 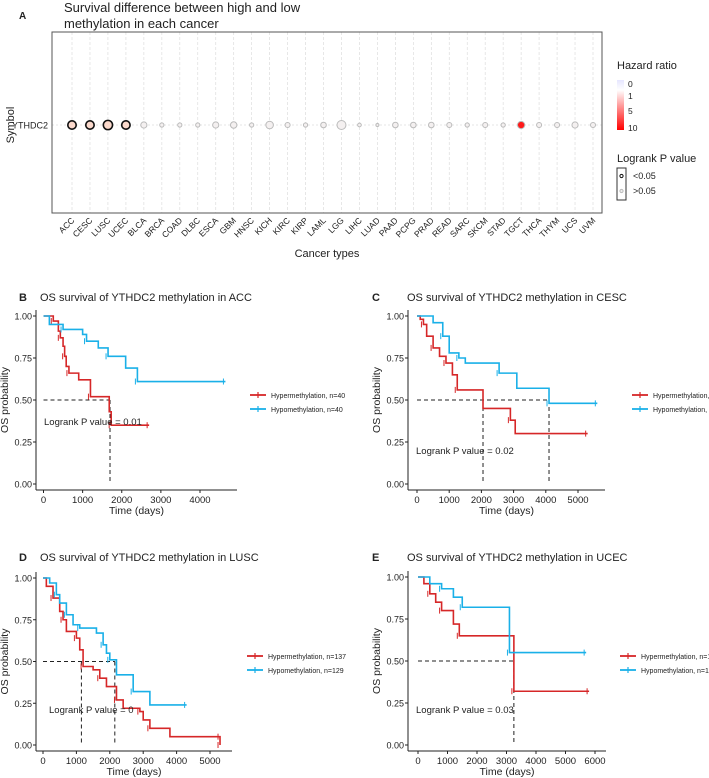 What do you see at coordinates (395, 125) in the screenshot?
I see `data-point-paad` at bounding box center [395, 125].